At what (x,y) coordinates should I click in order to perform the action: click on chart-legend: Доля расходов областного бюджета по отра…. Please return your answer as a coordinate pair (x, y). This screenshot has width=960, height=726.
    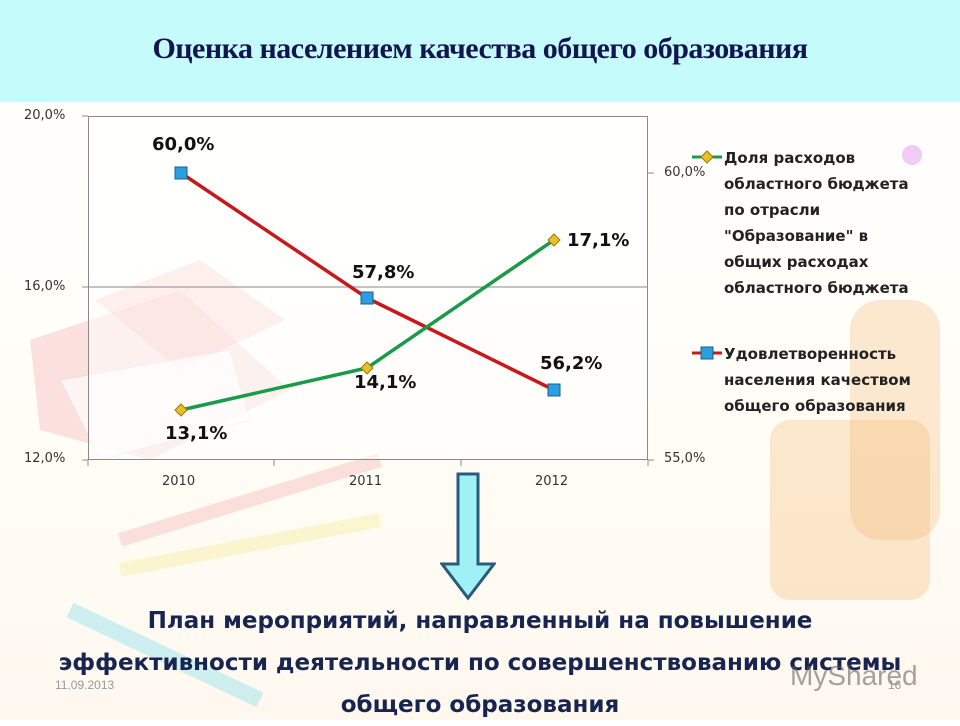
    Looking at the image, I should click on (812, 282).